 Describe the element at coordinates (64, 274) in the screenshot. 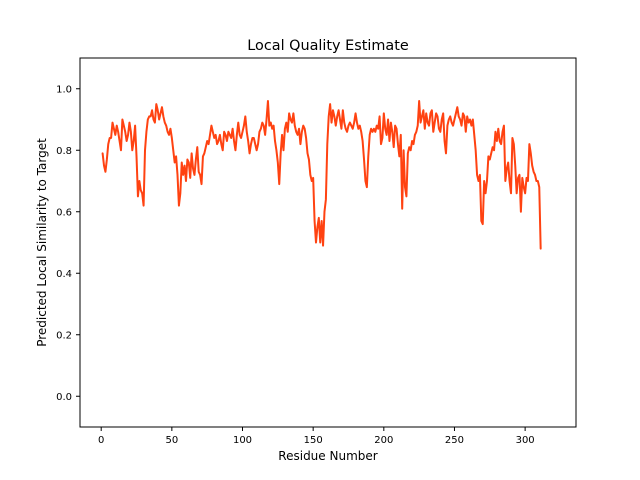

I see `y-tick-label: 0.4` at that location.